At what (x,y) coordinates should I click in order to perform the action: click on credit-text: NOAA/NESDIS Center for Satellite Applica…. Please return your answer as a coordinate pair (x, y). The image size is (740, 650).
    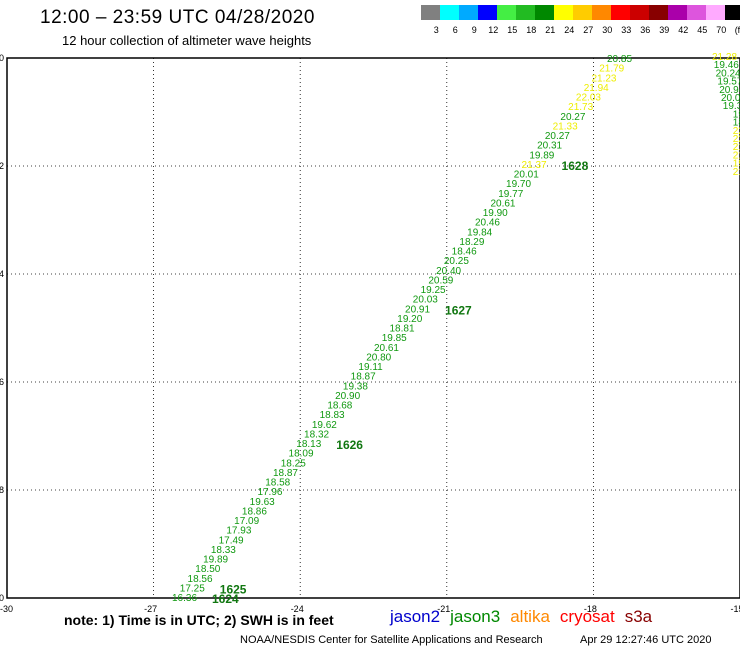
    Looking at the image, I should click on (391, 640).